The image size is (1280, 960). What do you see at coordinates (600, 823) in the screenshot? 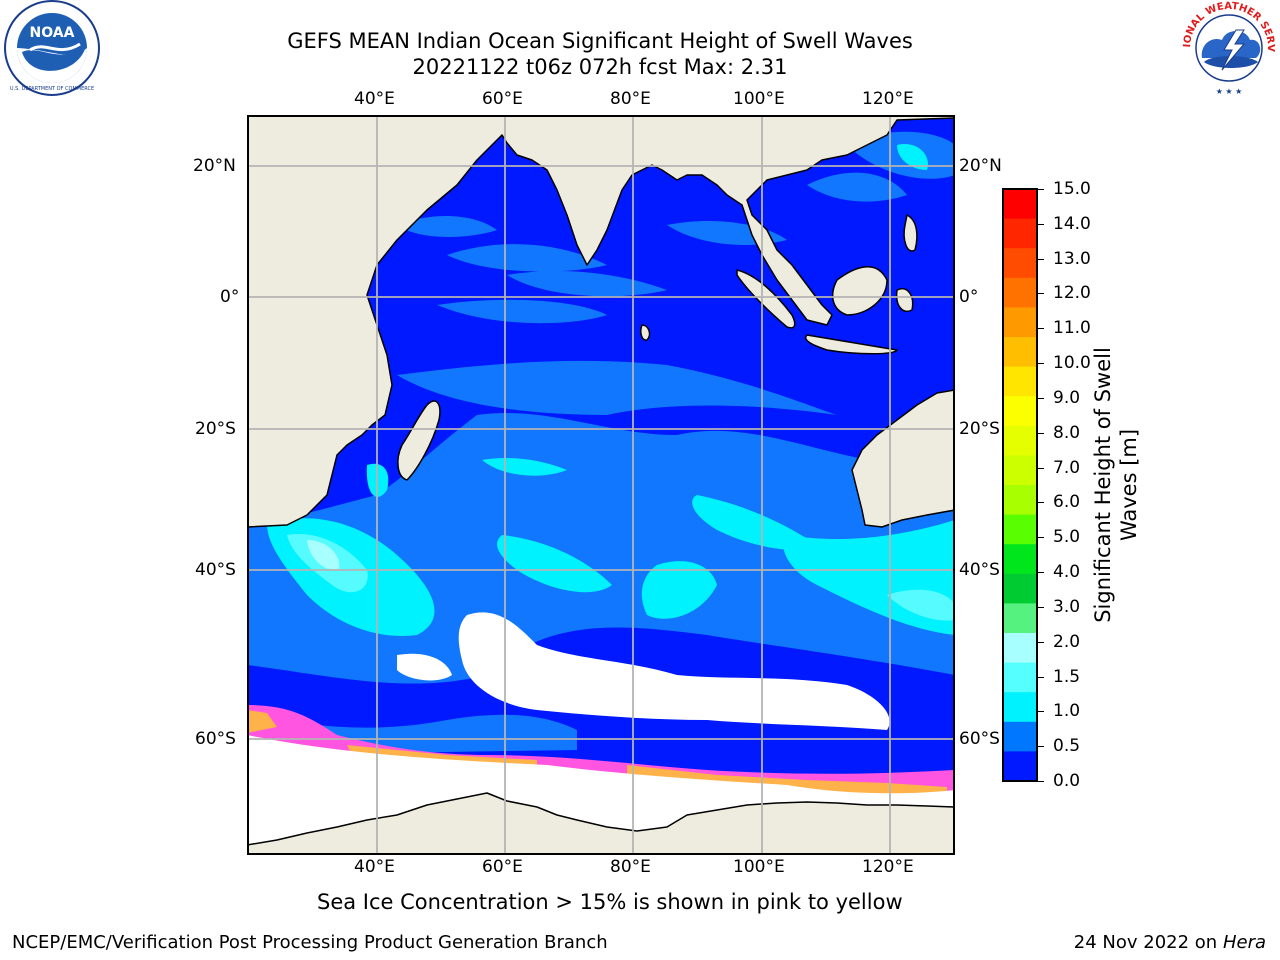
I see `land-antarctica` at bounding box center [600, 823].